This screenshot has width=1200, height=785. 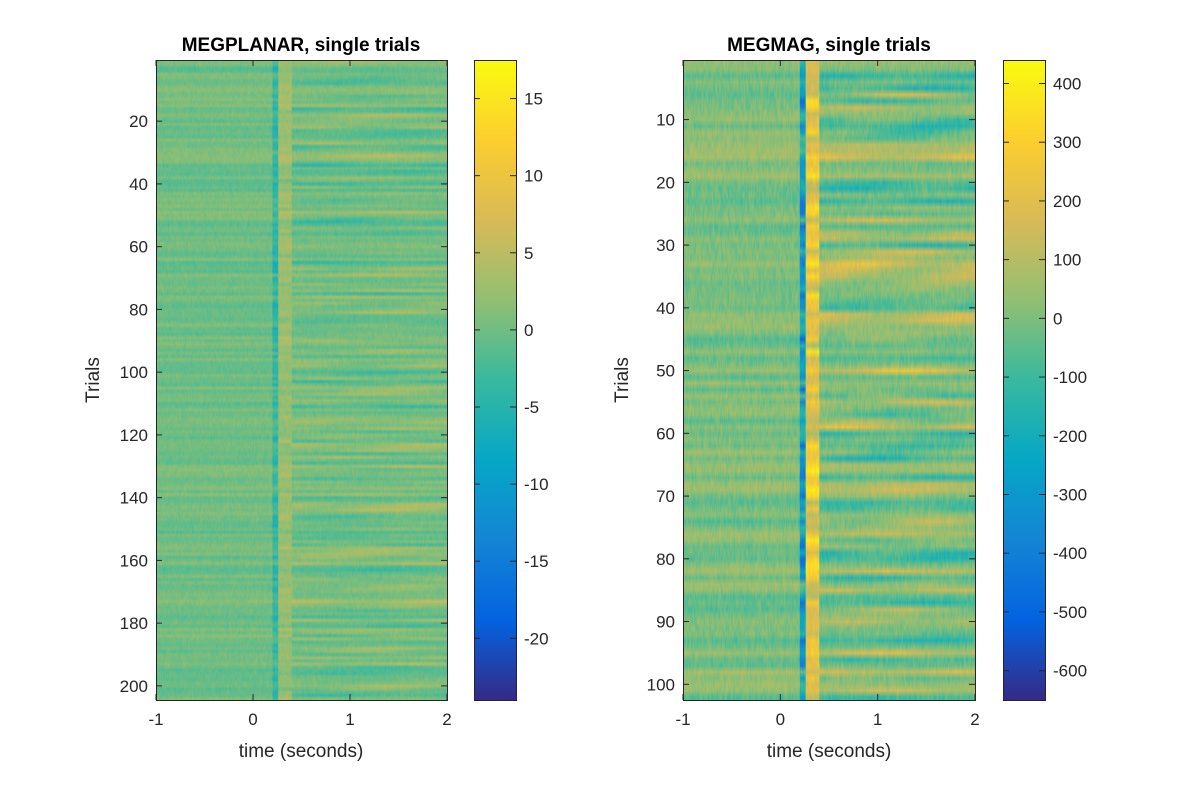 I want to click on mag-y-label: Trials, so click(x=622, y=380).